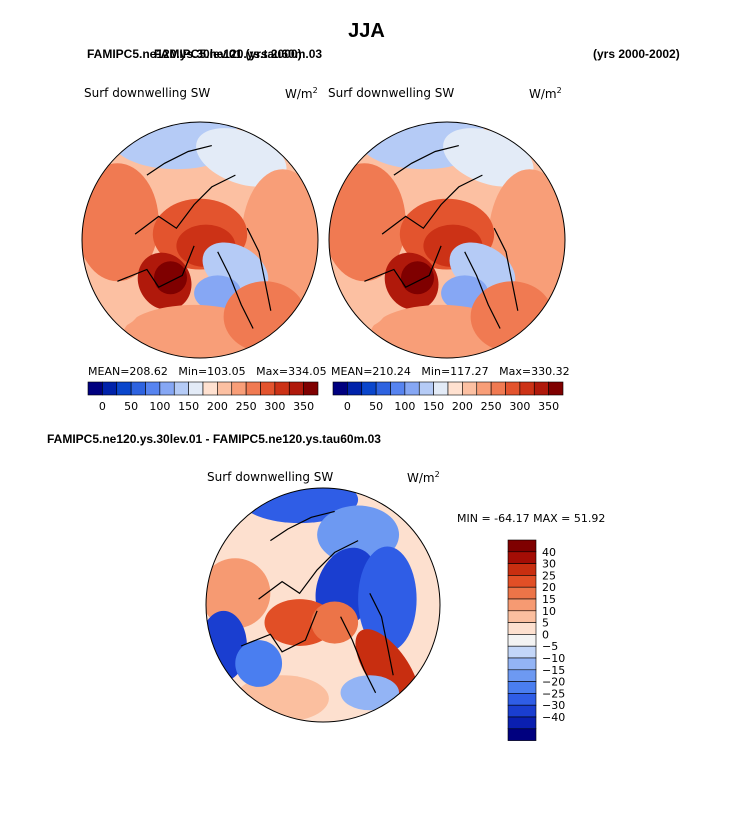 This screenshot has width=733, height=828. I want to click on panel2-map, so click(447, 240).